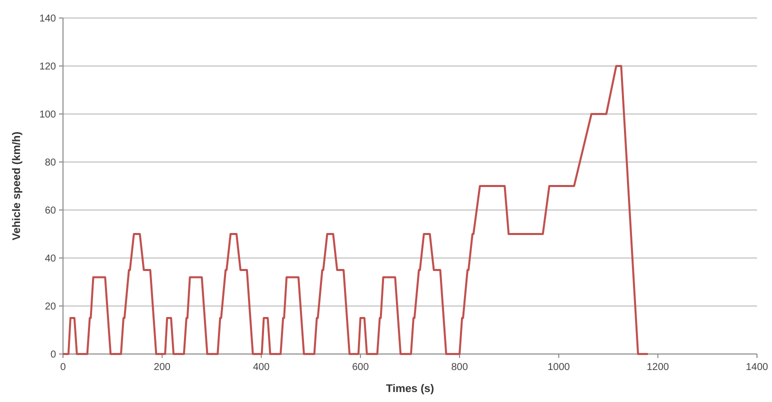 The width and height of the screenshot is (772, 402). Describe the element at coordinates (459, 367) in the screenshot. I see `x-tick-label: 800` at that location.